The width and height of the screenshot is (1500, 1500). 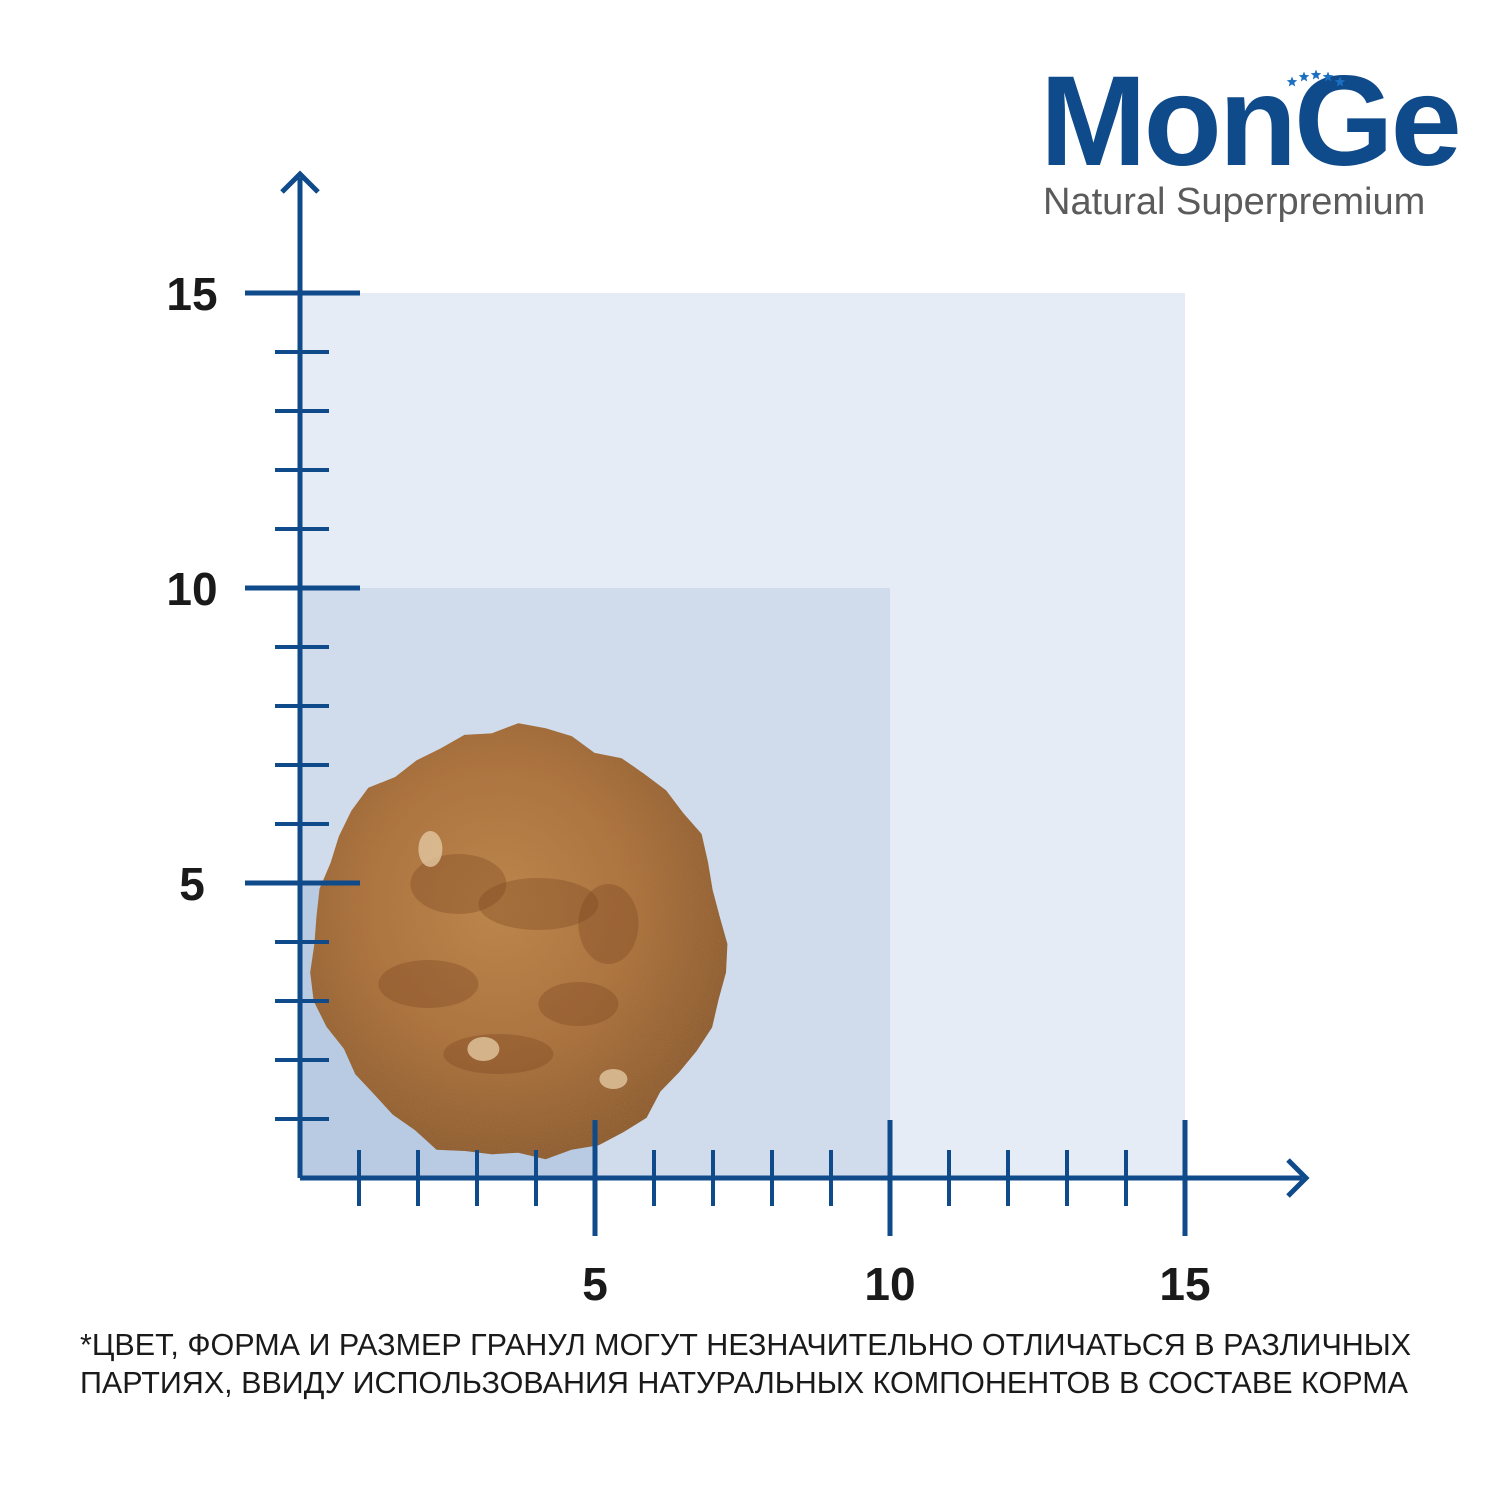 I want to click on brand-logo: MonGe Natural Superpremium, so click(x=1251, y=141).